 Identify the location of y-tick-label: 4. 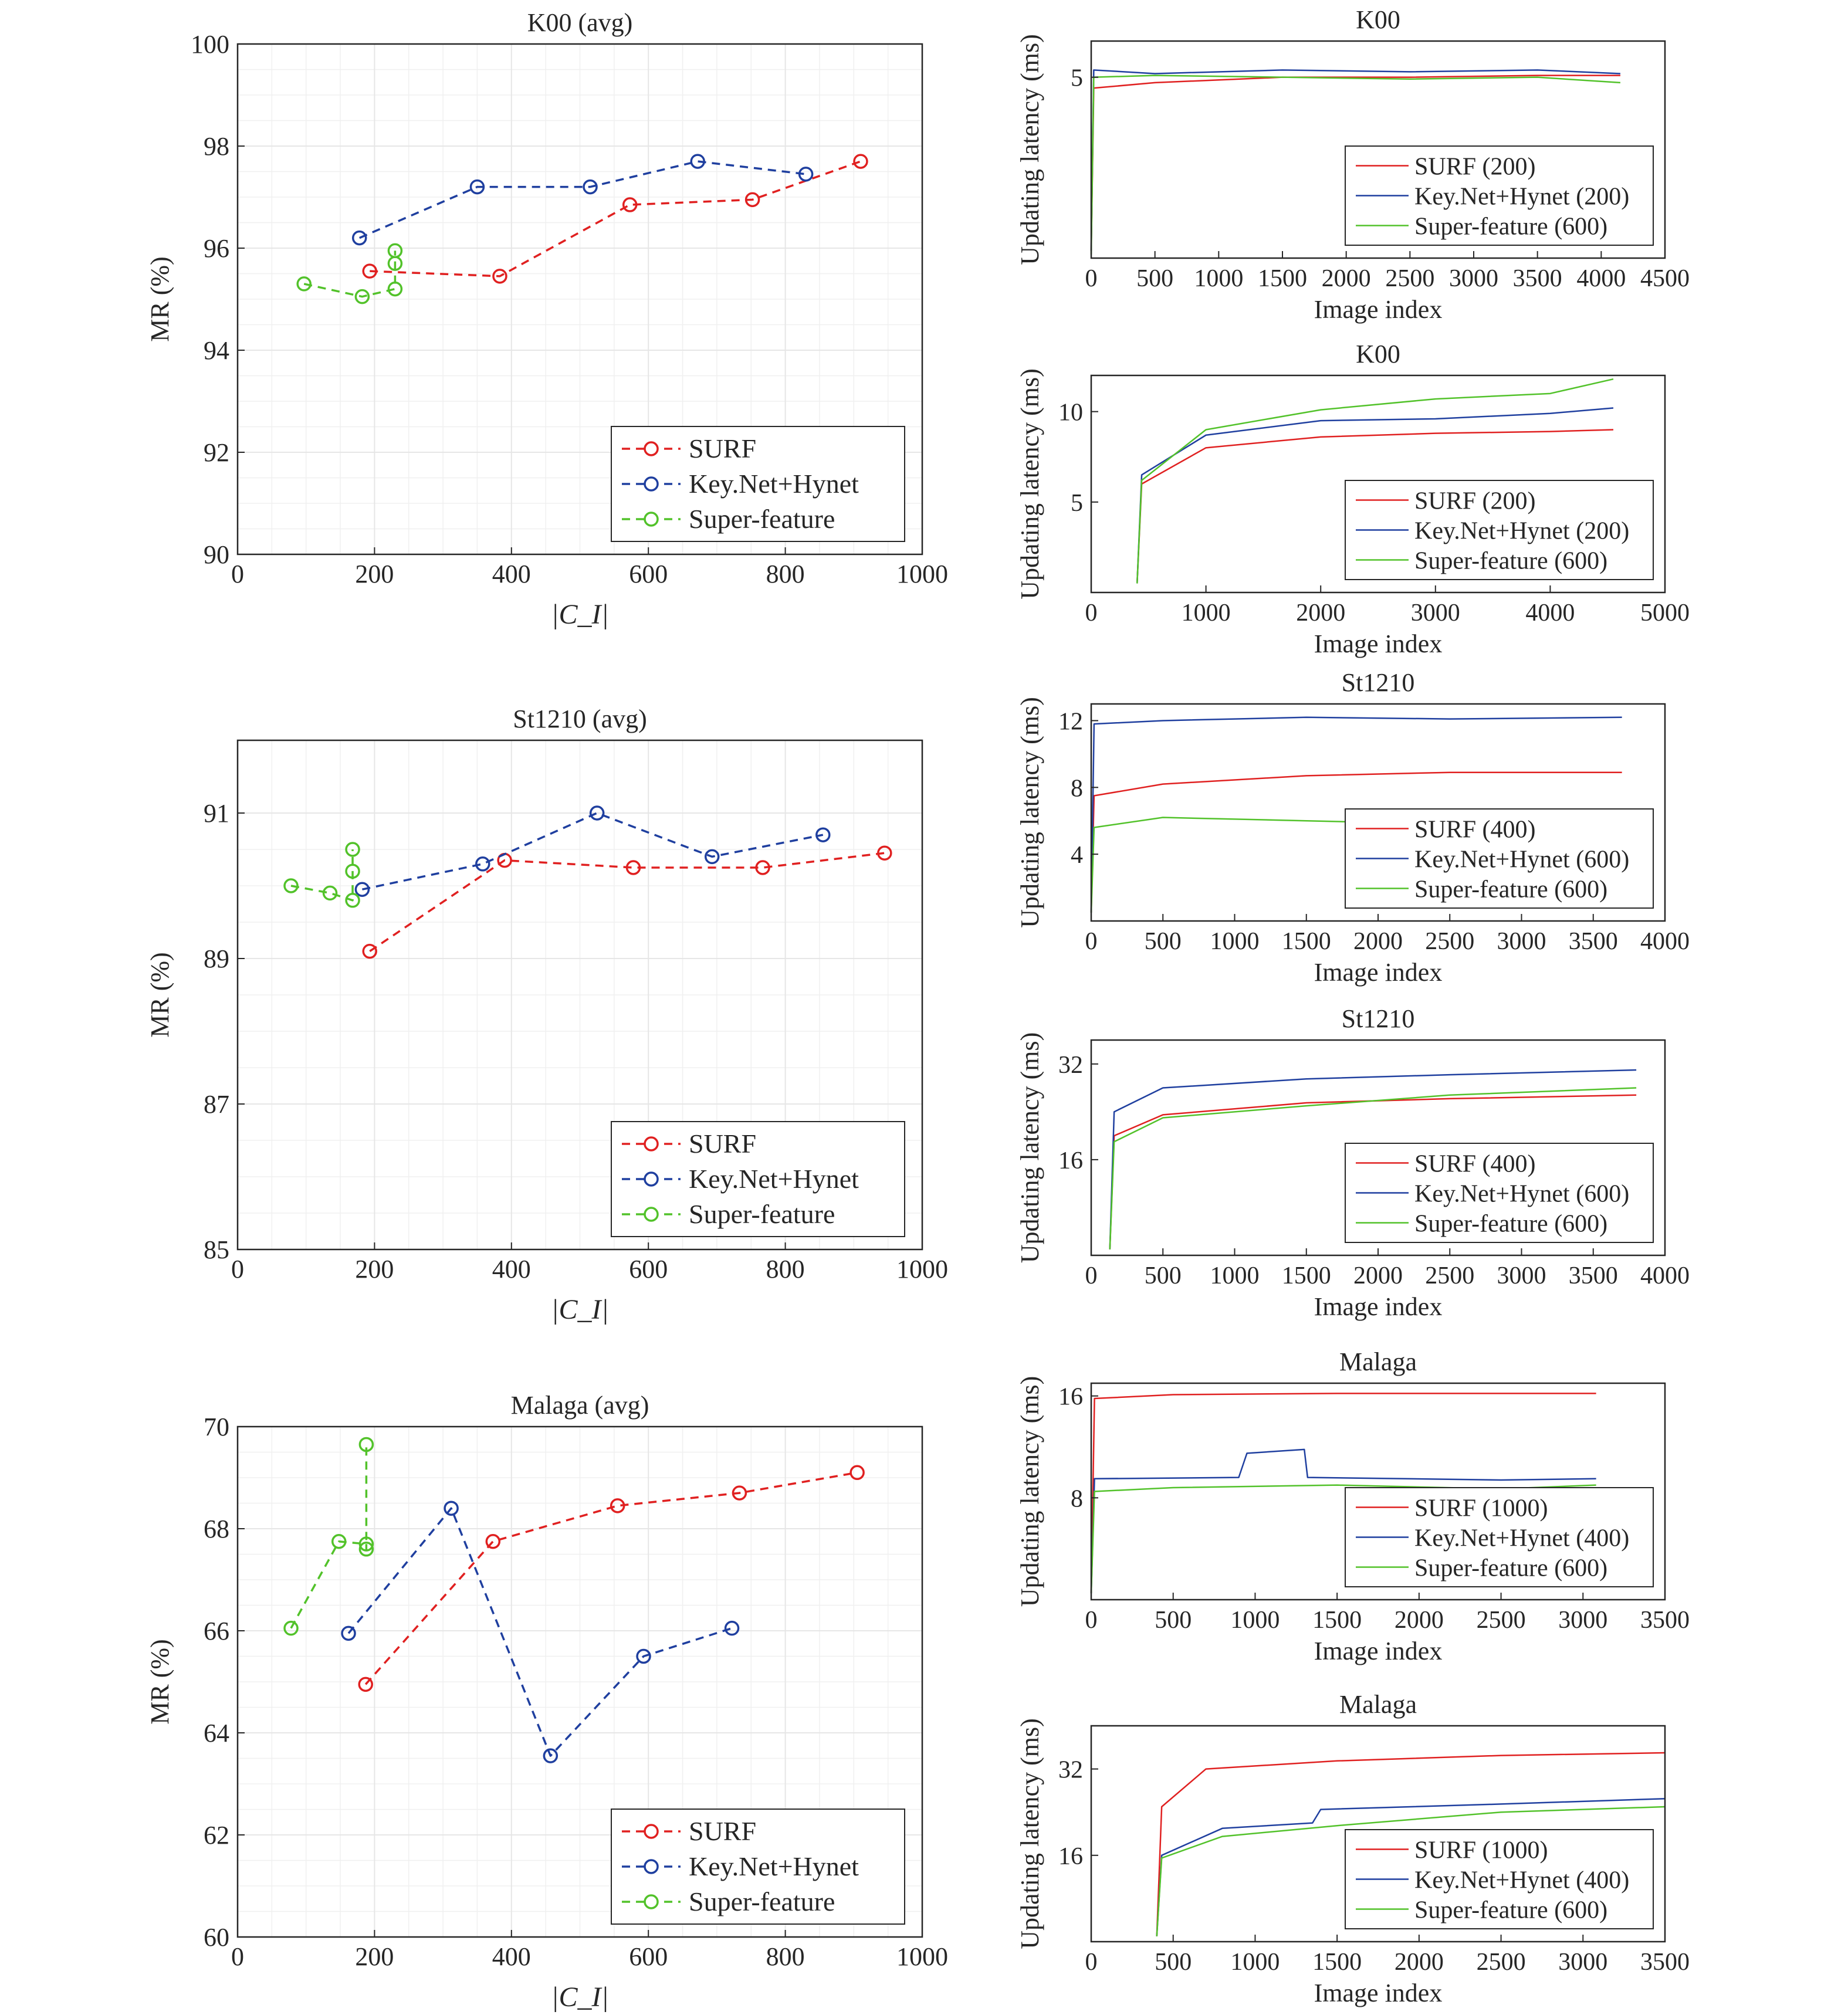
(1077, 855).